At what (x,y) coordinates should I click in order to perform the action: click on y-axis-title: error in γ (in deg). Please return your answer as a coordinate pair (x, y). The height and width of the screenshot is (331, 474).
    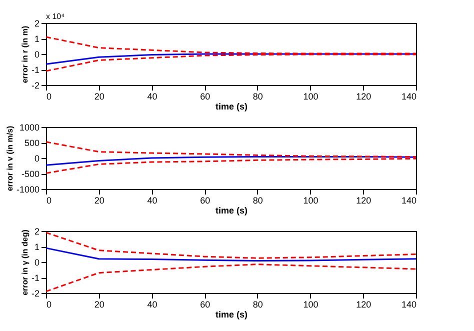
    Looking at the image, I should click on (25, 262).